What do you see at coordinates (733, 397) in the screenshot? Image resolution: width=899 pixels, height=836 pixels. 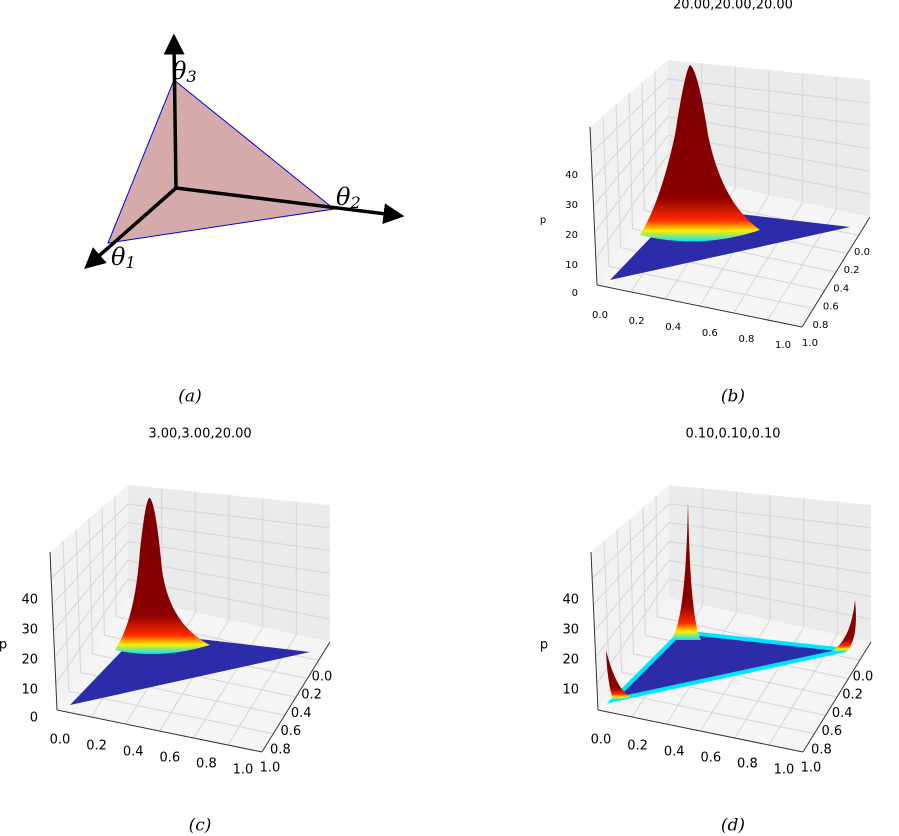 I see `caption: (b)` at bounding box center [733, 397].